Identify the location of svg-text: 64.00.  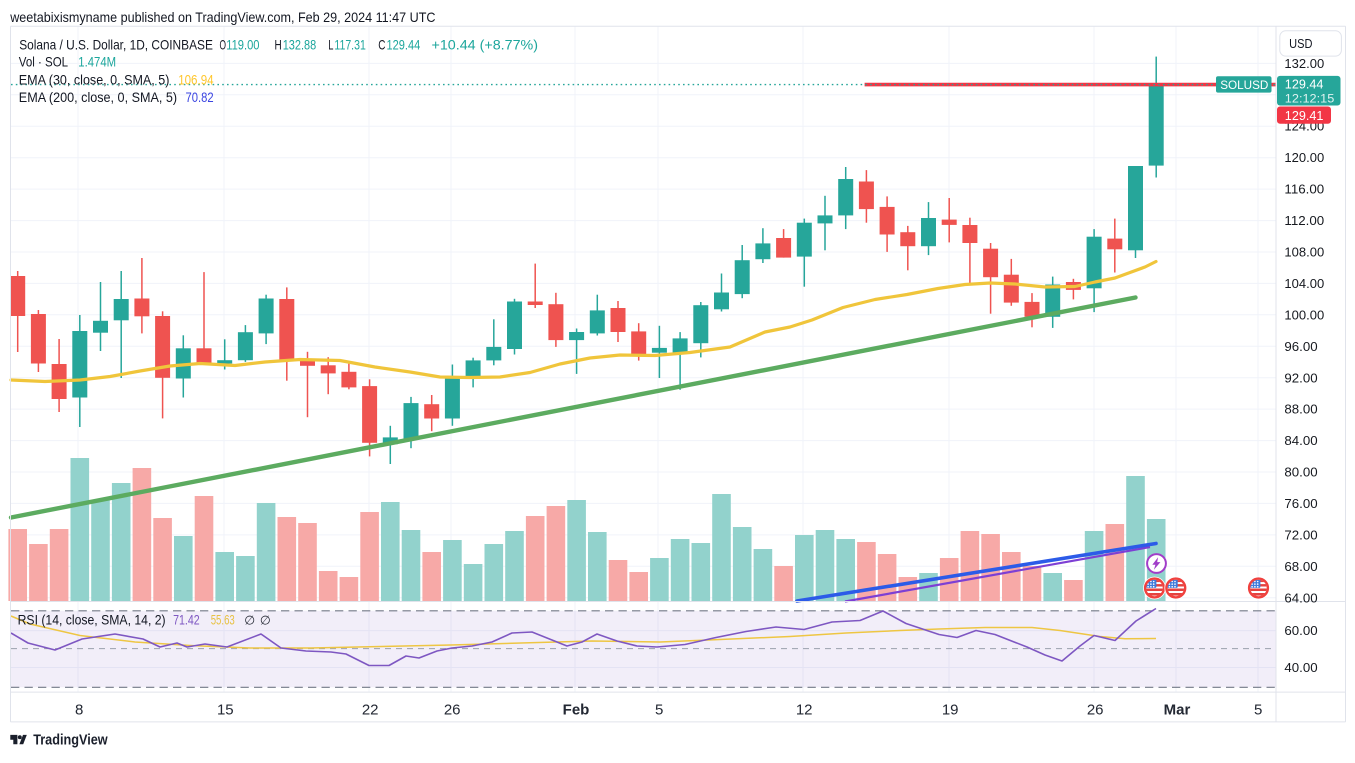
(1300, 598).